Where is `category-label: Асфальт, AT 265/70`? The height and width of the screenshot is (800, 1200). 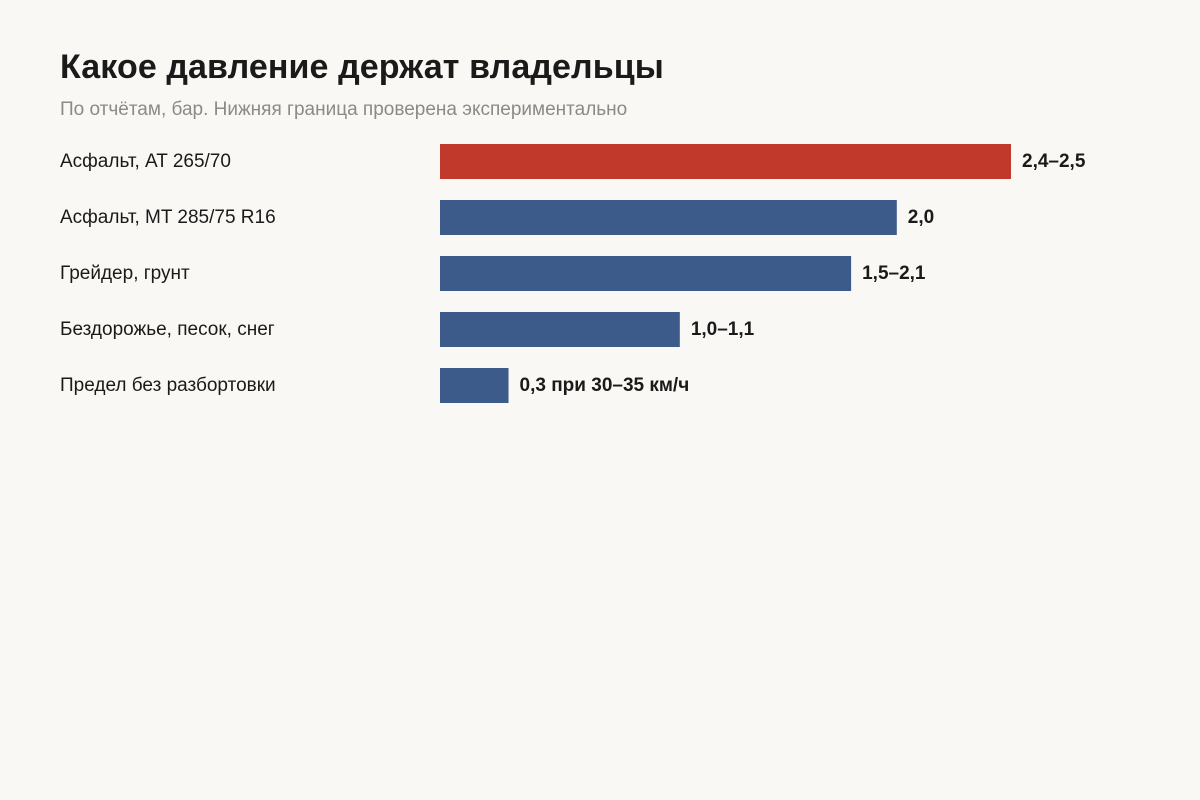 category-label: Асфальт, AT 265/70 is located at coordinates (145, 161).